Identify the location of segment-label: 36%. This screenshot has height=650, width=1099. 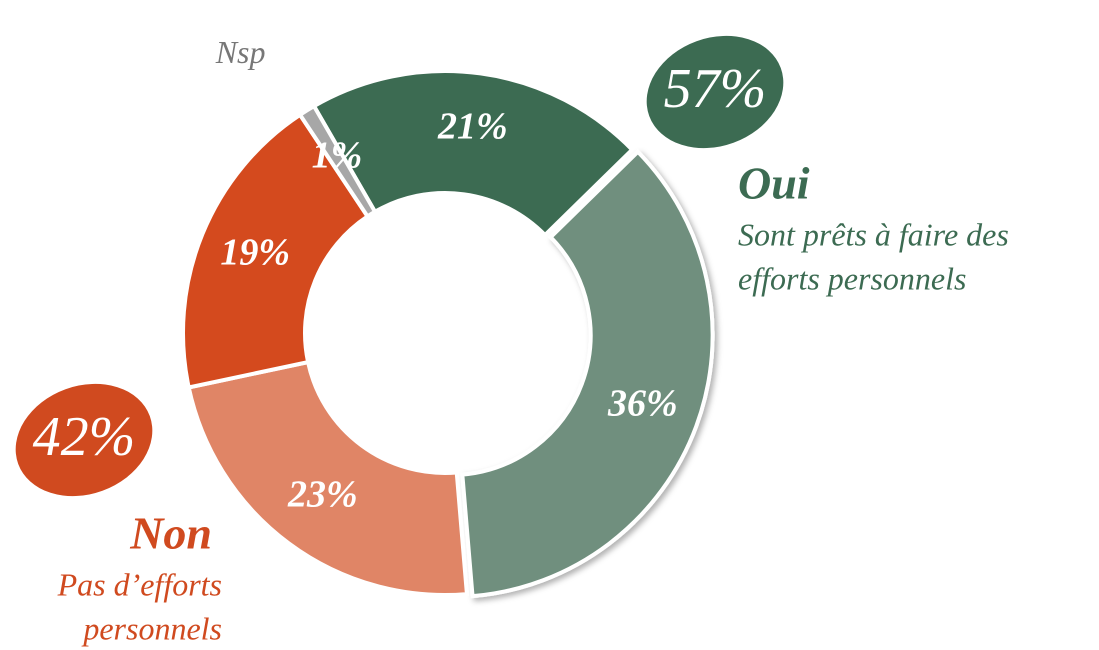
(642, 403).